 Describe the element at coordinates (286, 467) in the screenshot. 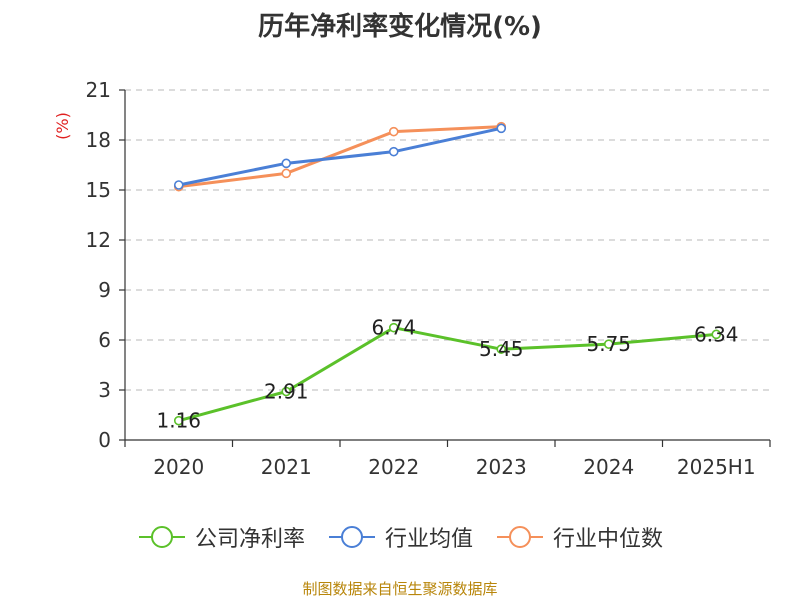

I see `x-tick-label: 2021` at that location.